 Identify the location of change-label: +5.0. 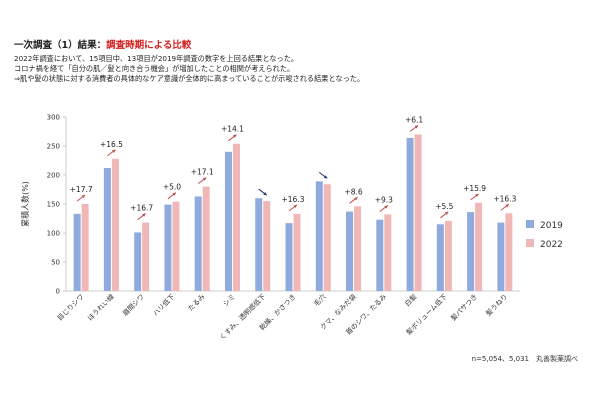
(172, 187).